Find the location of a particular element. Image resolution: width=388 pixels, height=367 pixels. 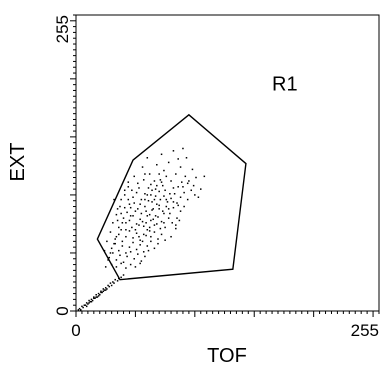

y-tick-0: 0 is located at coordinates (62, 310).